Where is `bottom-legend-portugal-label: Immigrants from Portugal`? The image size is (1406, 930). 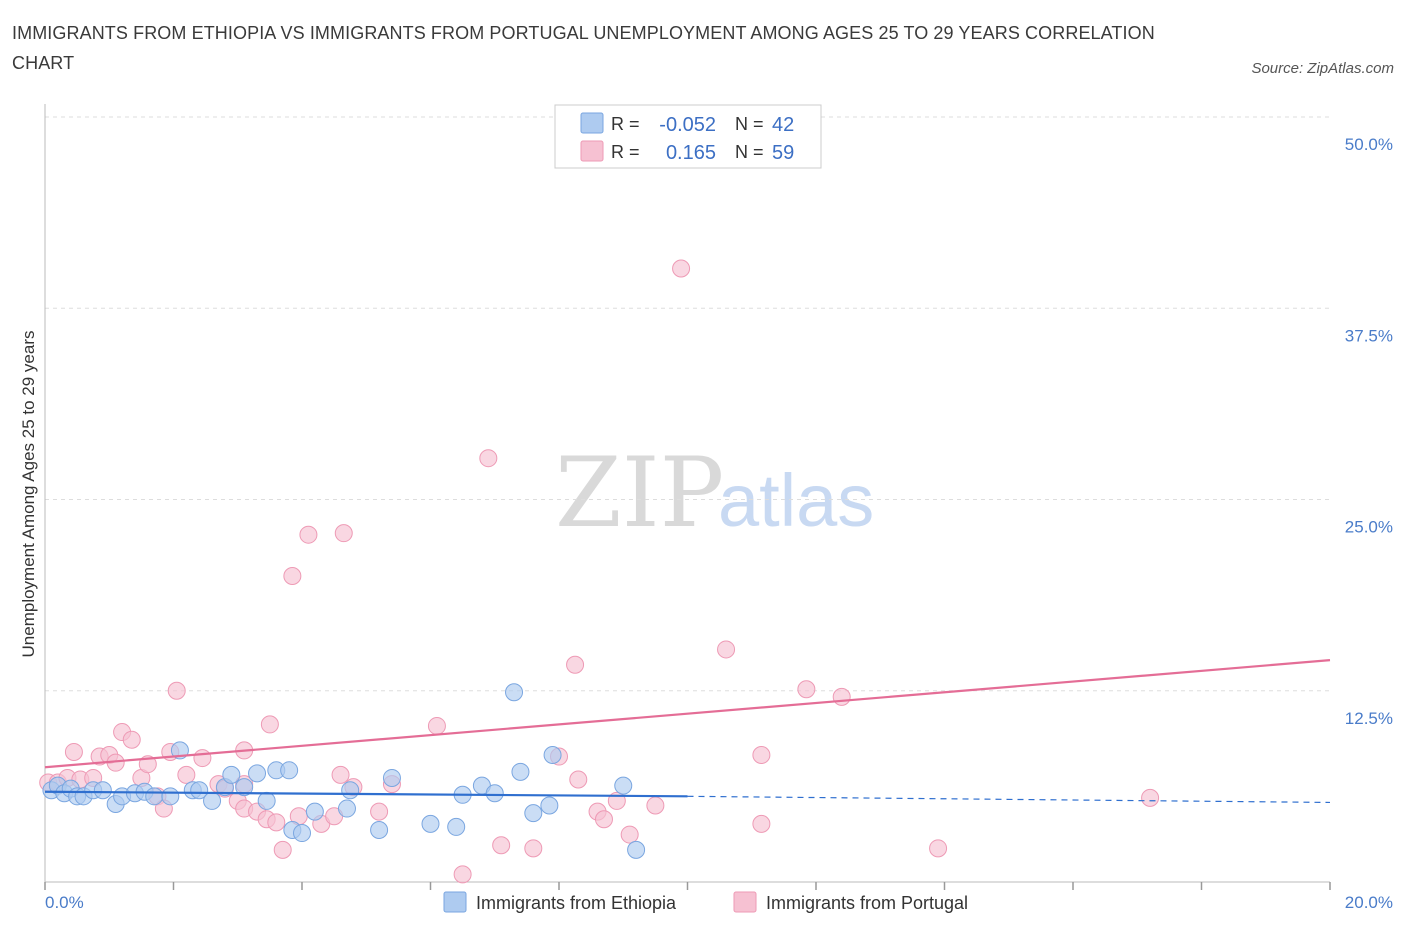
bottom-legend-portugal-label: Immigrants from Portugal is located at coordinates (867, 903).